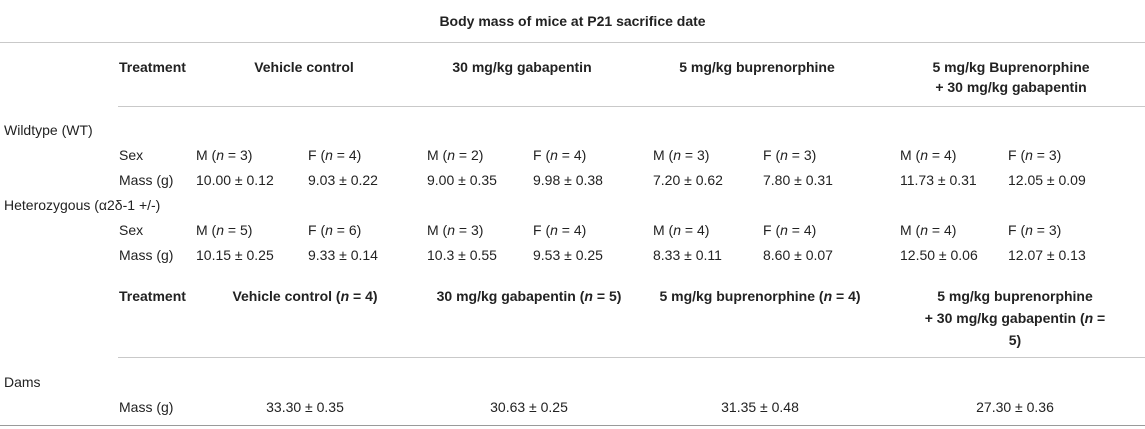  What do you see at coordinates (1015, 296) in the screenshot?
I see `dams-header-combo-line1: 5 mg/kg buprenorphine` at bounding box center [1015, 296].